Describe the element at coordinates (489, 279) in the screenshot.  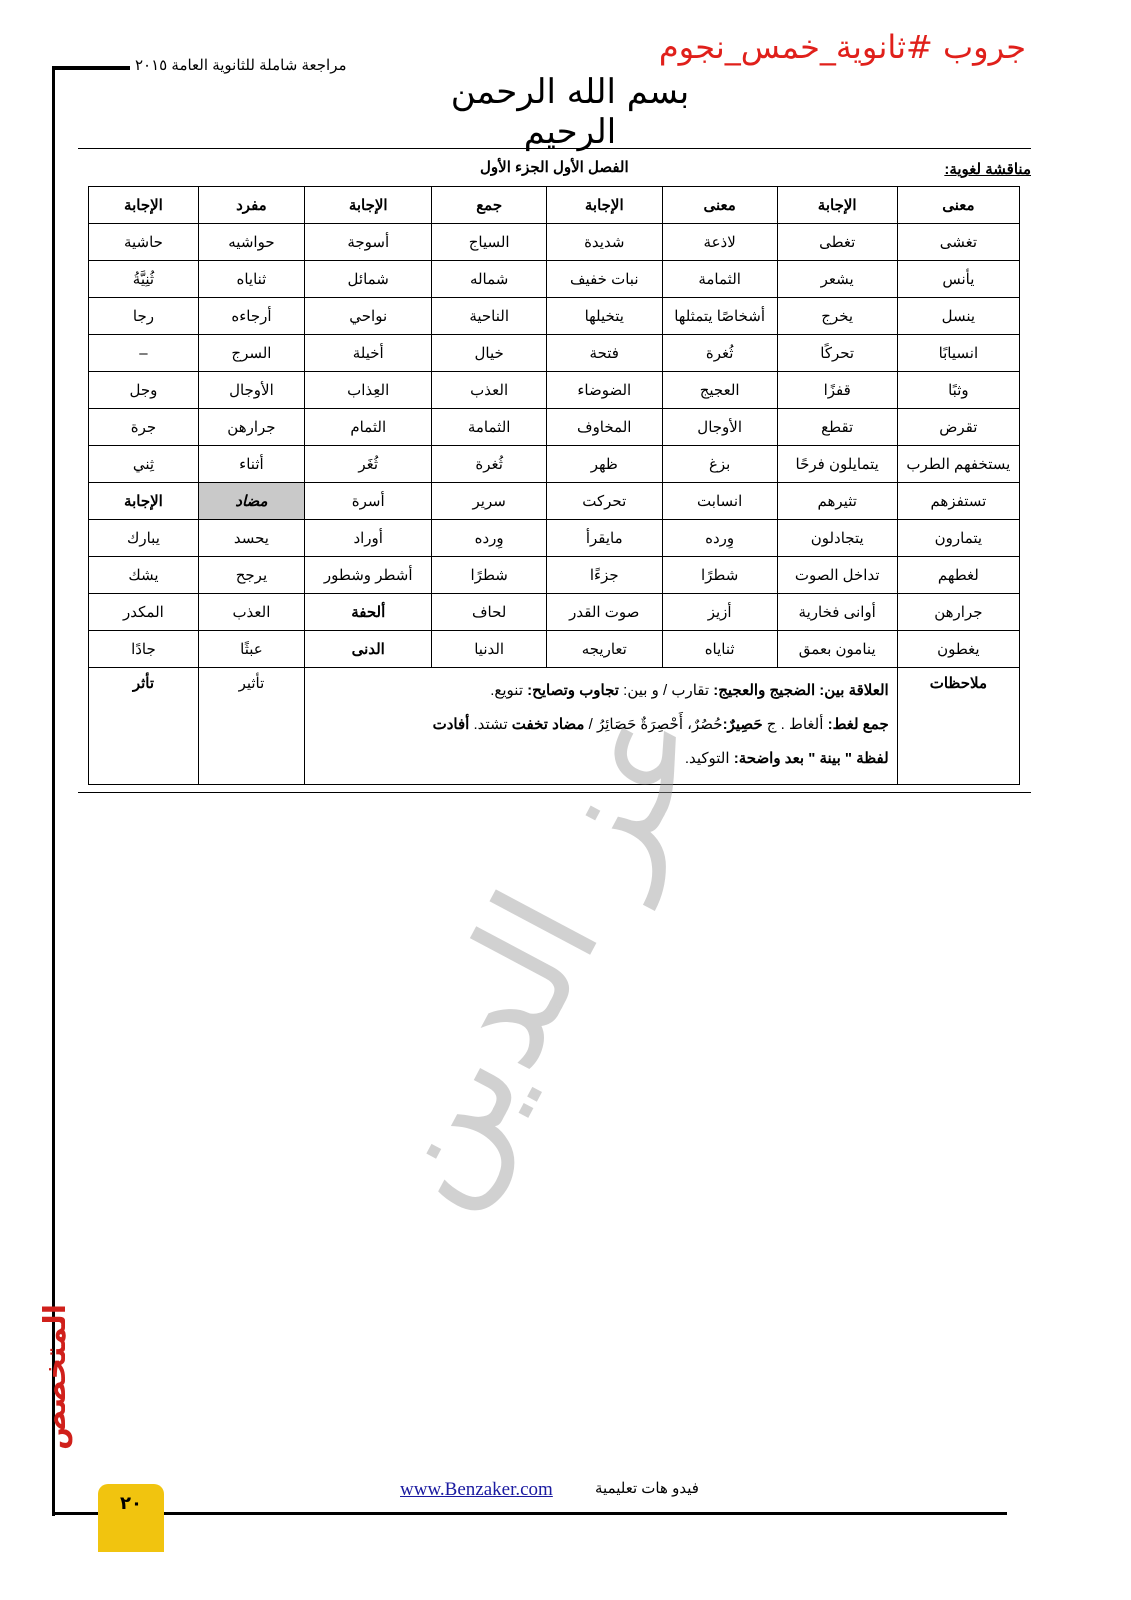
I see `table-cell: شماله` at that location.